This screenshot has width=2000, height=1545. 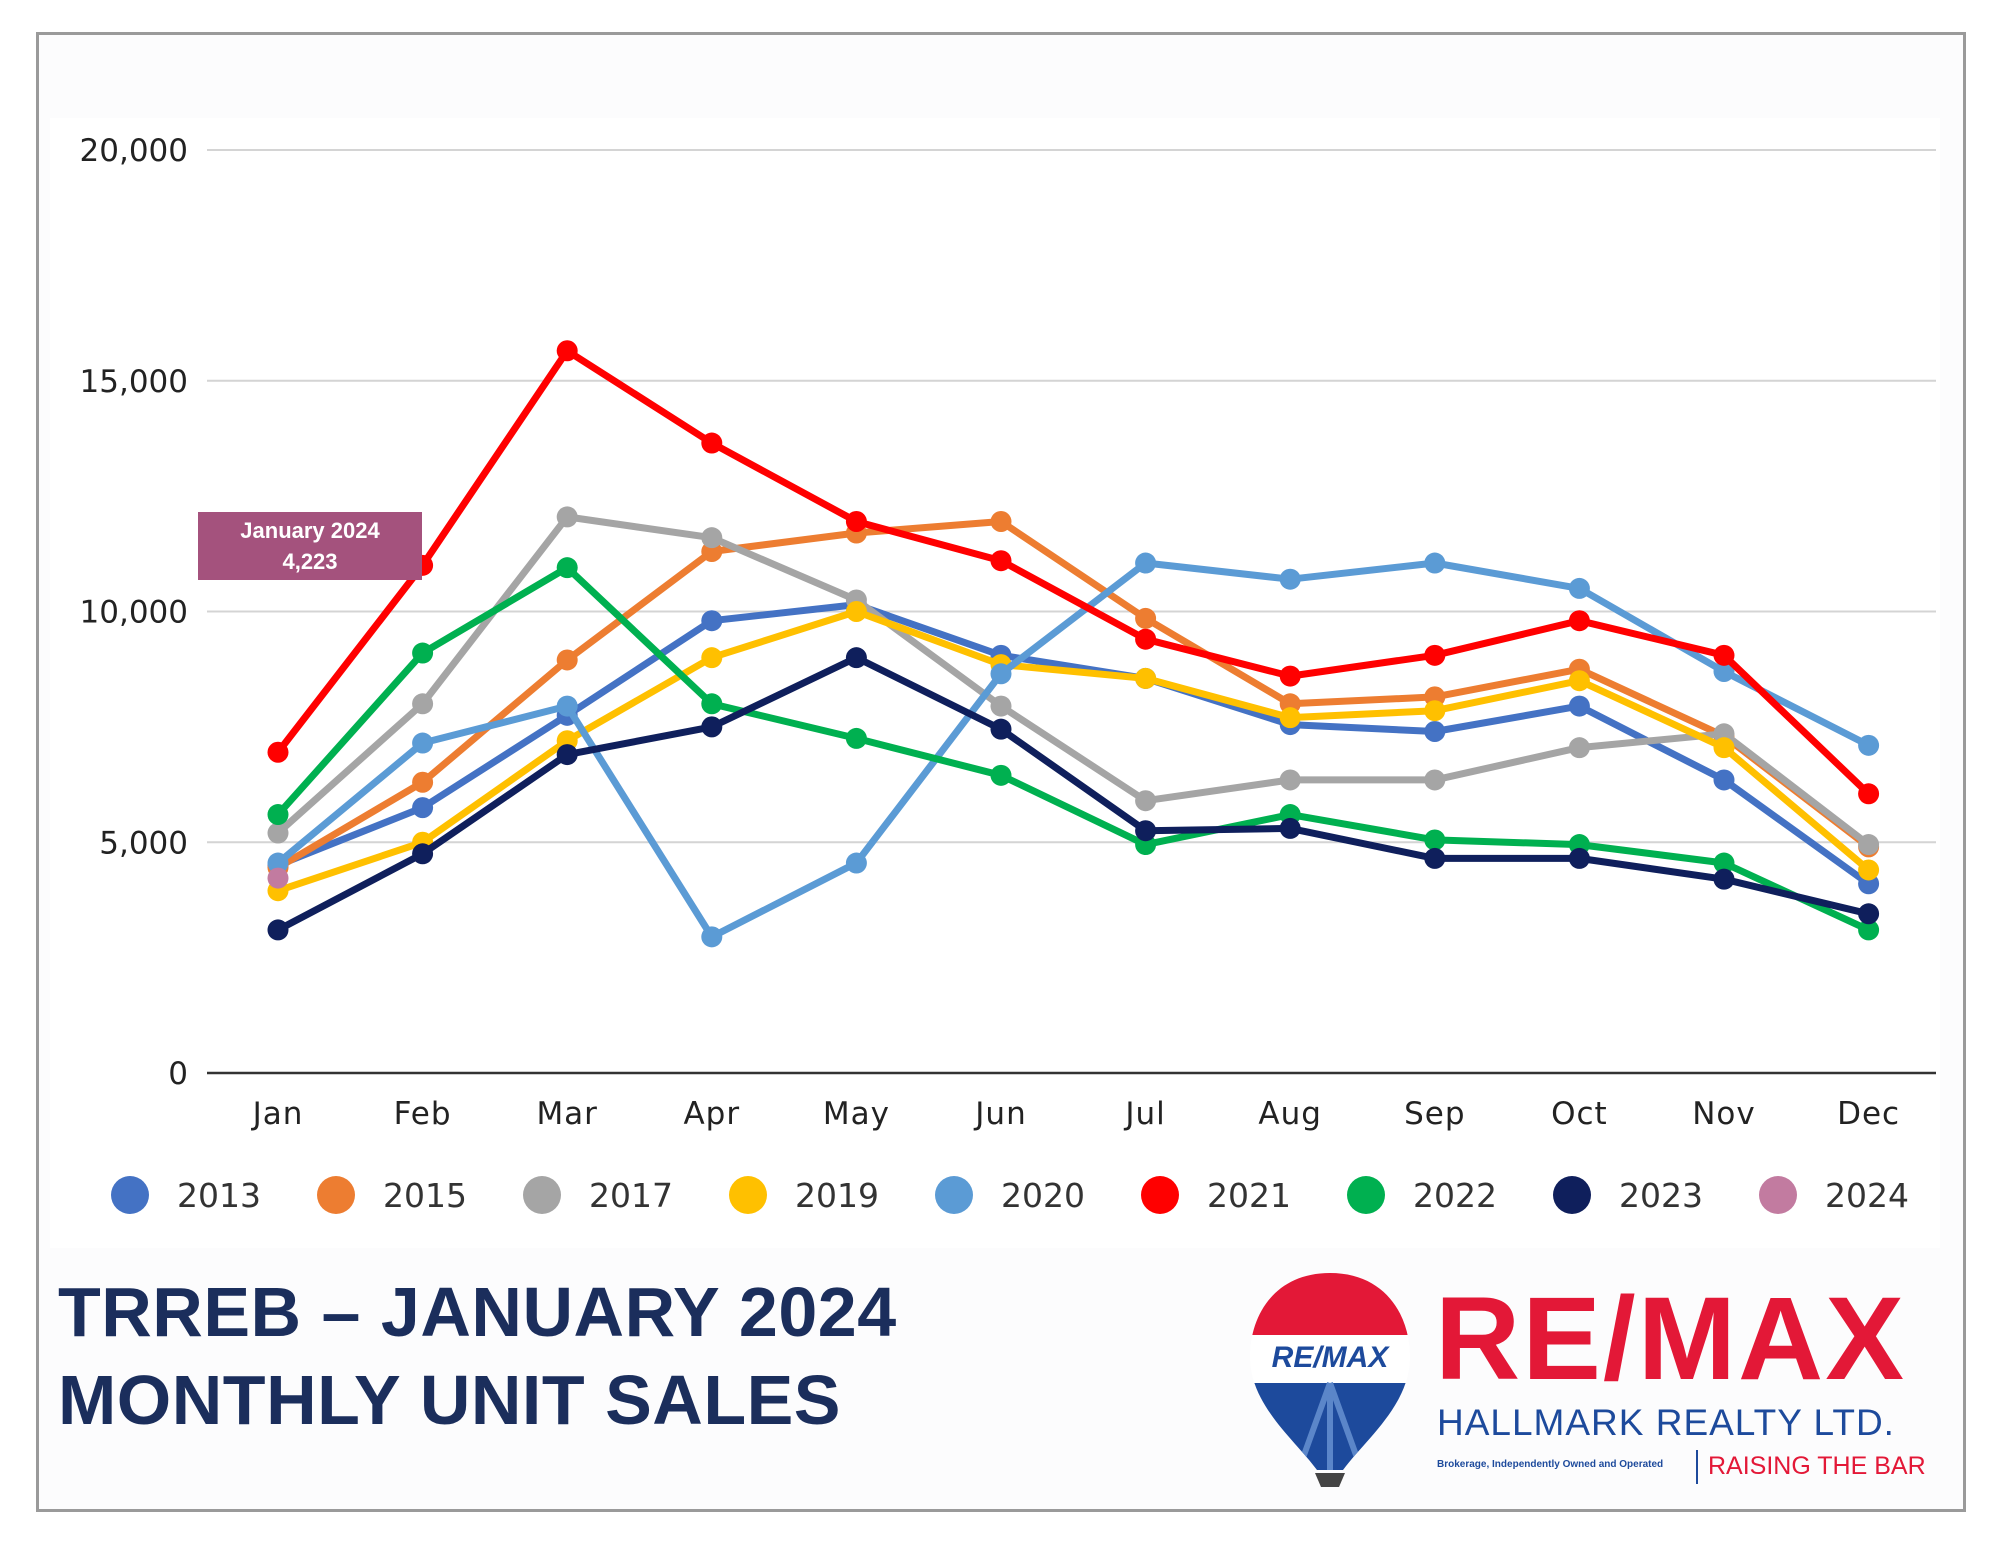 I want to click on y-tick-label: 20,000, so click(x=134, y=151).